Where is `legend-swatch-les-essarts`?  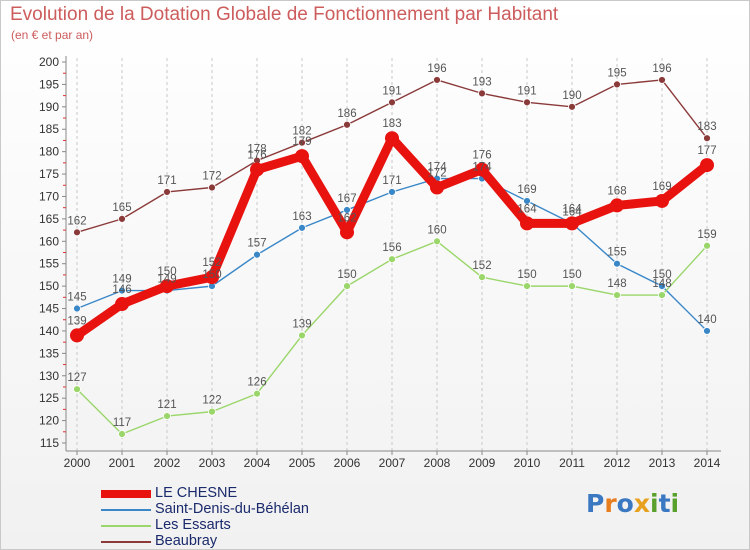
legend-swatch-les-essarts is located at coordinates (126, 526).